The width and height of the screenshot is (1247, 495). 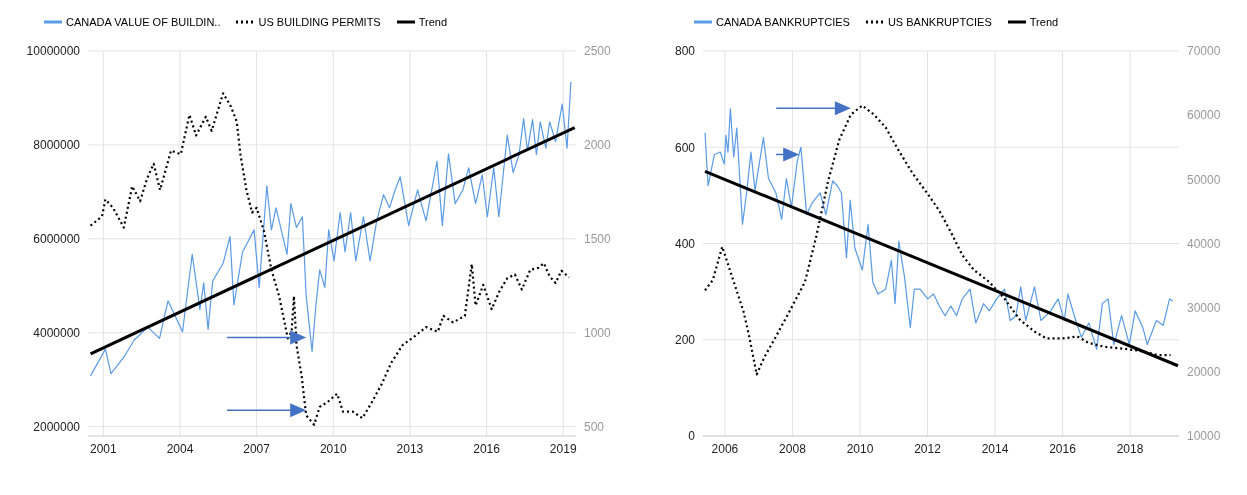 I want to click on y2-tick-label: 70000, so click(x=1204, y=51).